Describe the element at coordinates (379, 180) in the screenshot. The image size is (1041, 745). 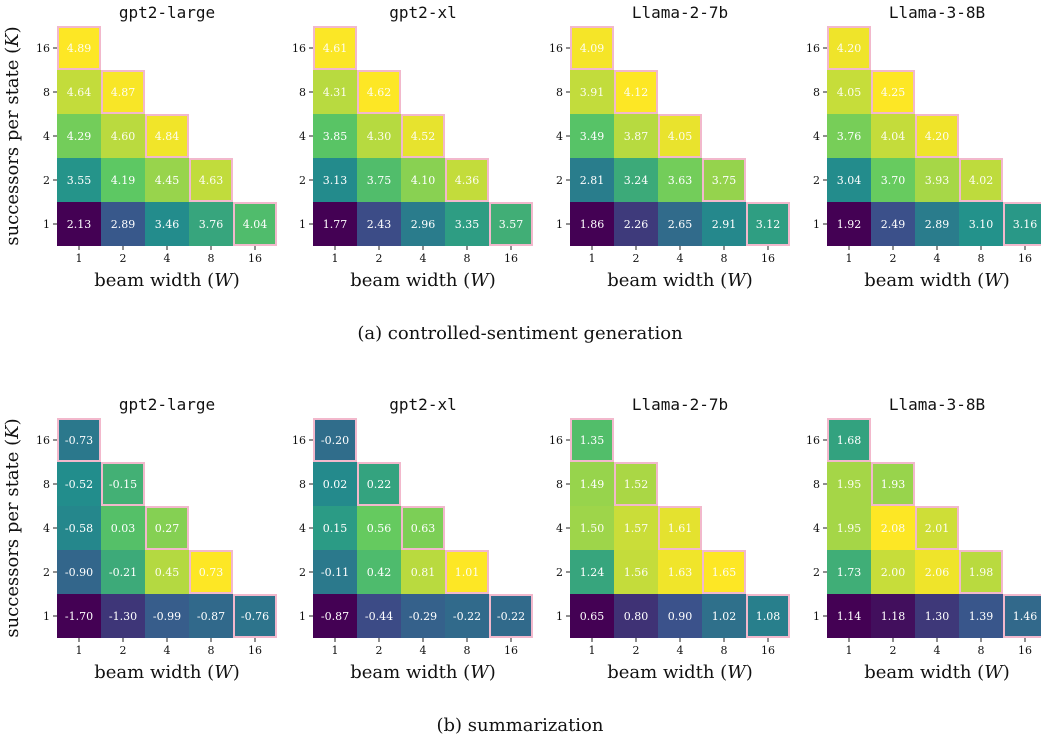
I see `cell-value-label: 3.75` at that location.